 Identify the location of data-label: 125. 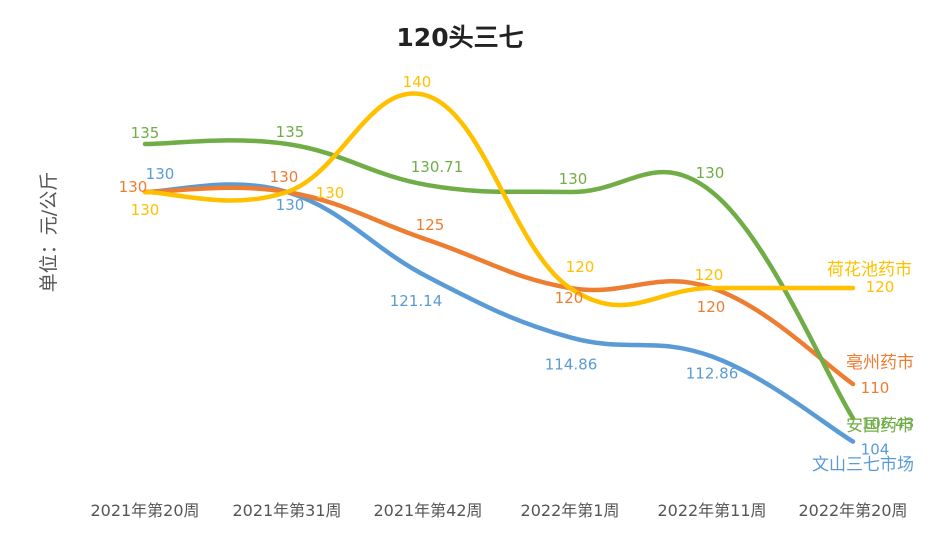
(430, 225).